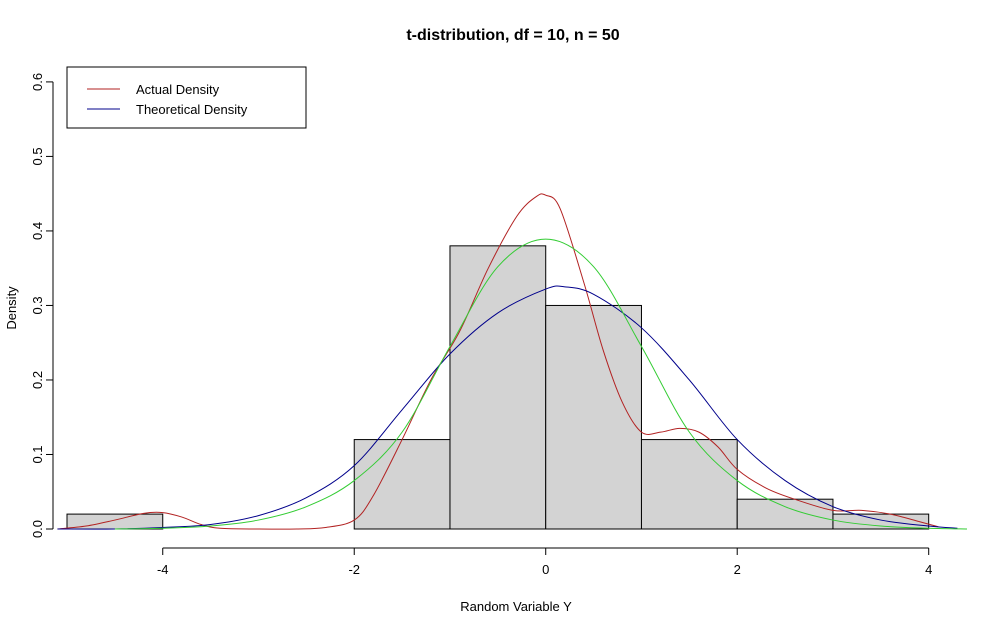 The width and height of the screenshot is (1000, 631). I want to click on x-tick-label: -2, so click(354, 569).